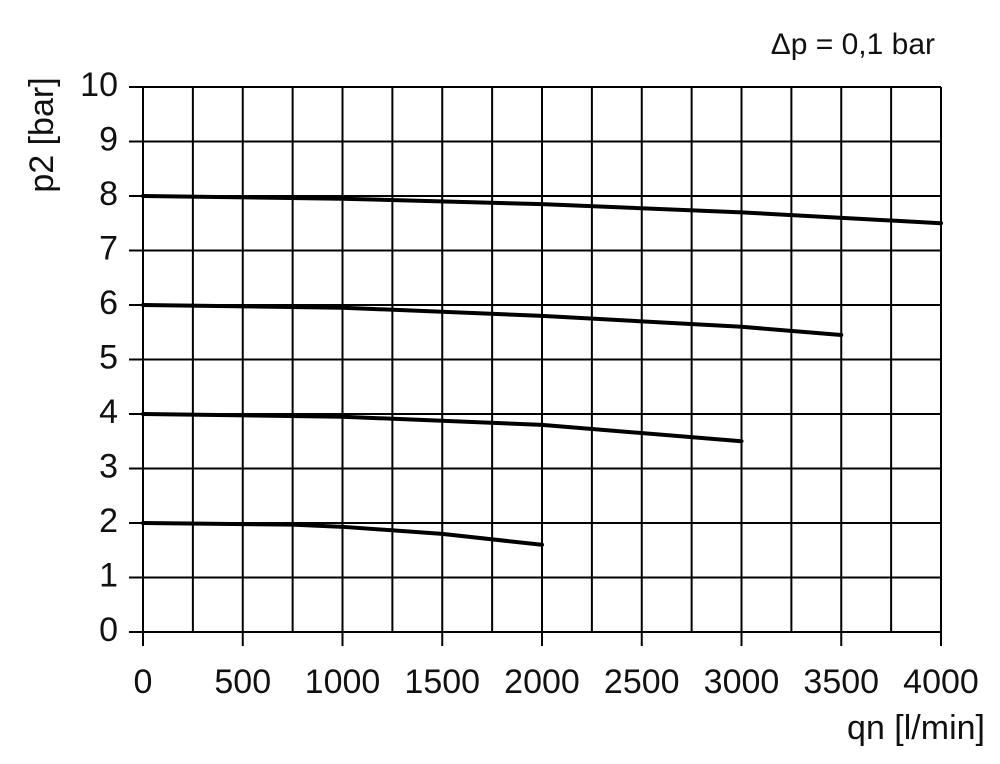 The height and width of the screenshot is (764, 1000). I want to click on x-tick-label: 500, so click(242, 682).